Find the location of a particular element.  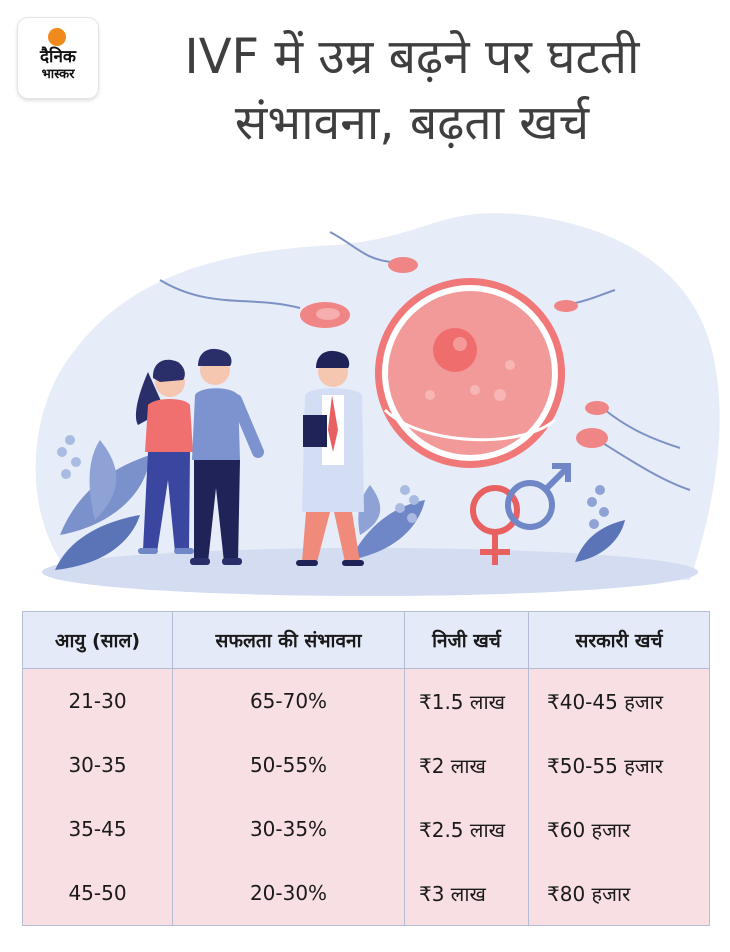

cell-private-cost: ₹1.5 लाख is located at coordinates (466, 700).